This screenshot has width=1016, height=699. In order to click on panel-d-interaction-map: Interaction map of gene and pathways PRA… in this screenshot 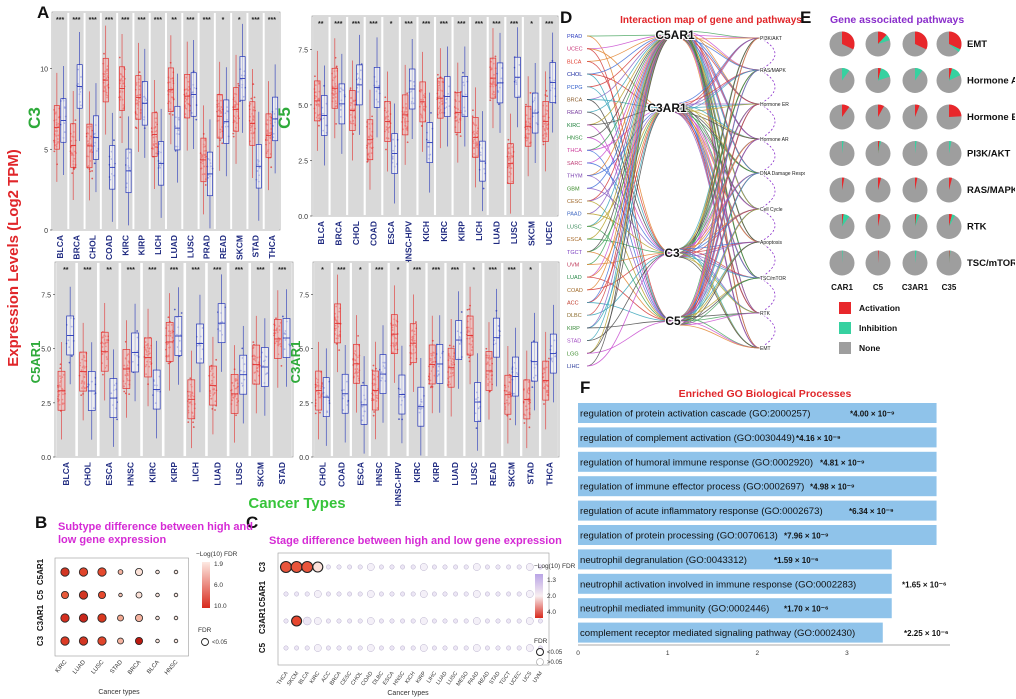, I will do `click(686, 192)`.